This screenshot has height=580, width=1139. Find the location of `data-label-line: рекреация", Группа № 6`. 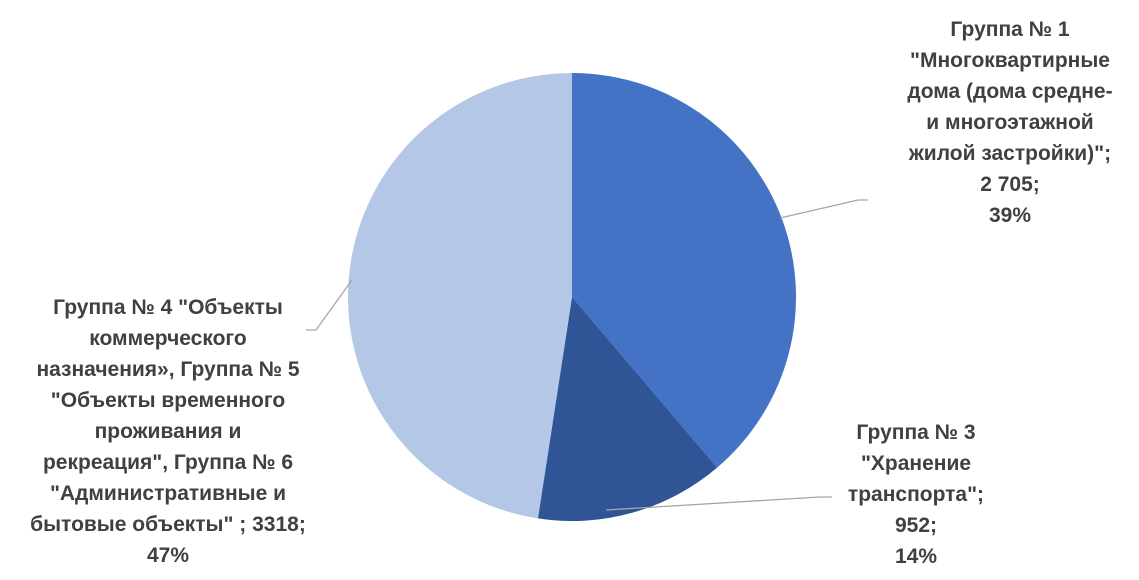

data-label-line: рекреация", Группа № 6 is located at coordinates (168, 462).